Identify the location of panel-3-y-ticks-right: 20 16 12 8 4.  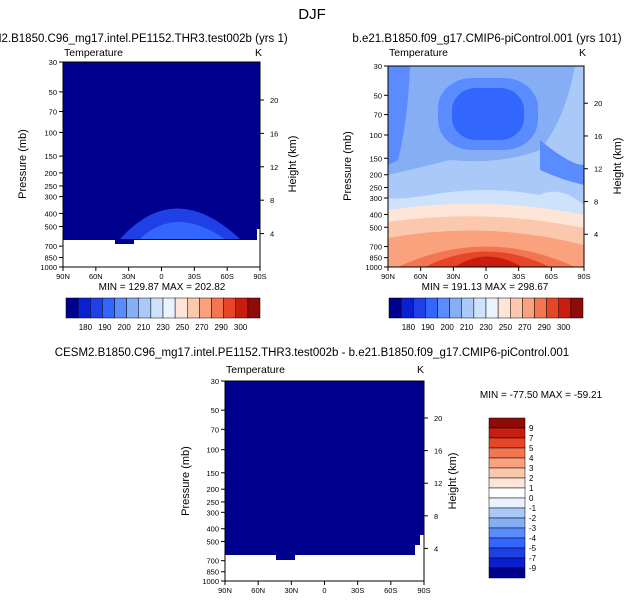
(433, 483).